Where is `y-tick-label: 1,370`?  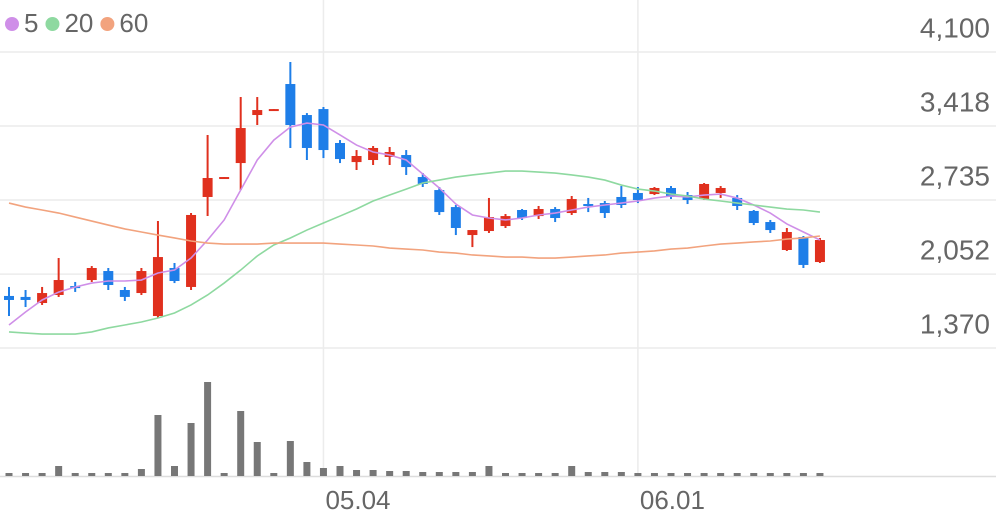 y-tick-label: 1,370 is located at coordinates (955, 323).